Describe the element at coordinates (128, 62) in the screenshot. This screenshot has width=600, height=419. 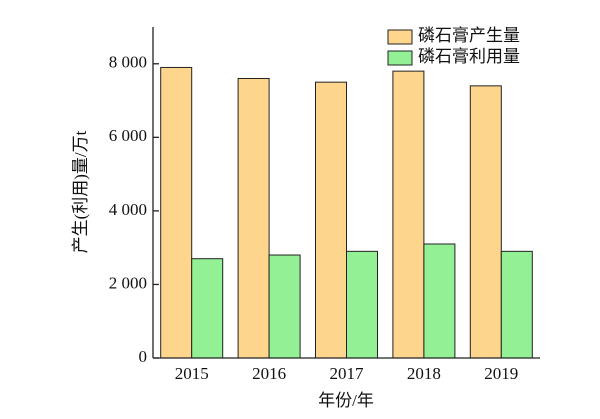
I see `y-tick-label: 8 000` at that location.